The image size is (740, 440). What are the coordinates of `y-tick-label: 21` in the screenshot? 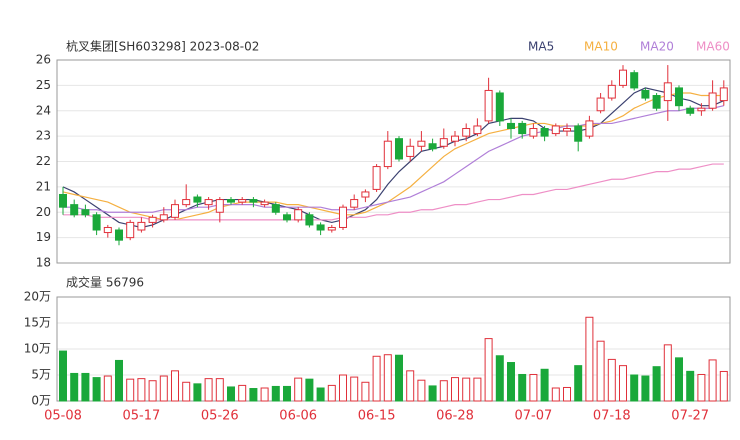 It's located at (43, 186).